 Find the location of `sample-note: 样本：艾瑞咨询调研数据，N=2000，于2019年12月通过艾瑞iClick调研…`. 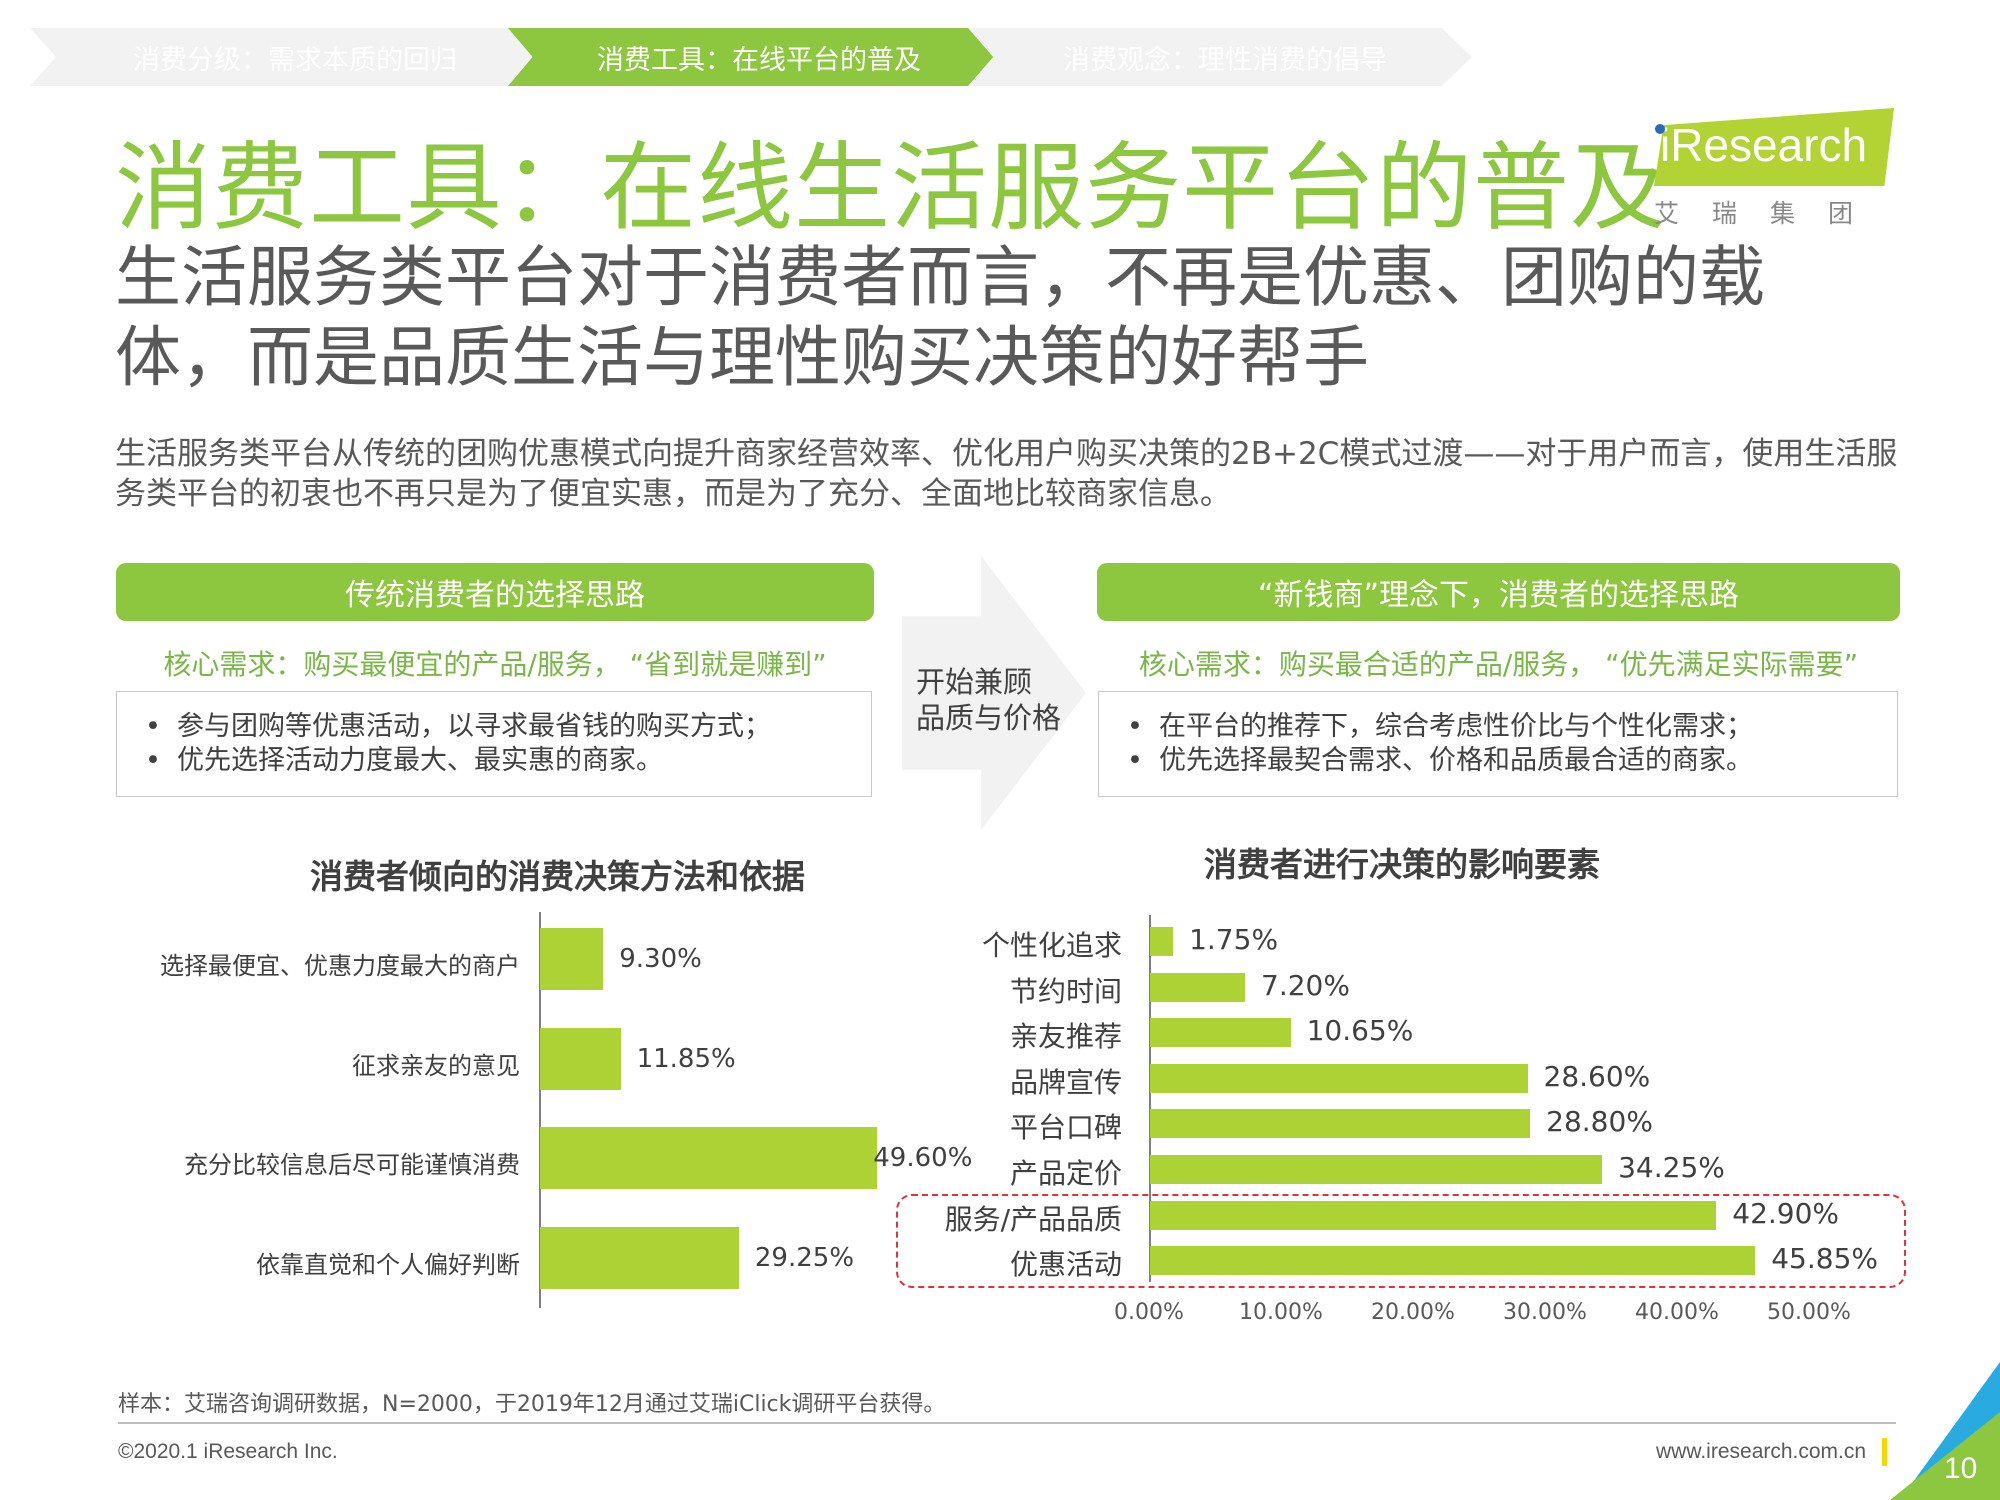

sample-note: 样本：艾瑞咨询调研数据，N=2000，于2019年12月通过艾瑞iClick调研… is located at coordinates (532, 1404).